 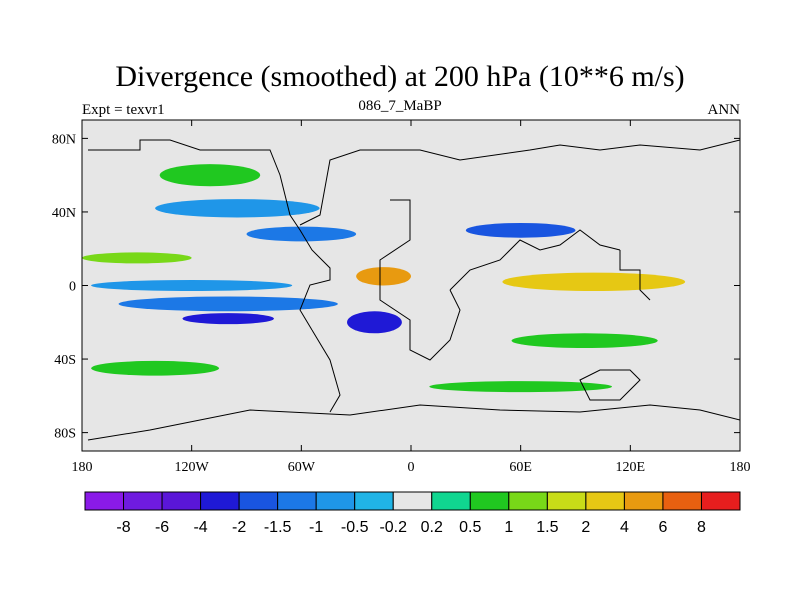 I want to click on x-tick-label: 120W, so click(x=192, y=467).